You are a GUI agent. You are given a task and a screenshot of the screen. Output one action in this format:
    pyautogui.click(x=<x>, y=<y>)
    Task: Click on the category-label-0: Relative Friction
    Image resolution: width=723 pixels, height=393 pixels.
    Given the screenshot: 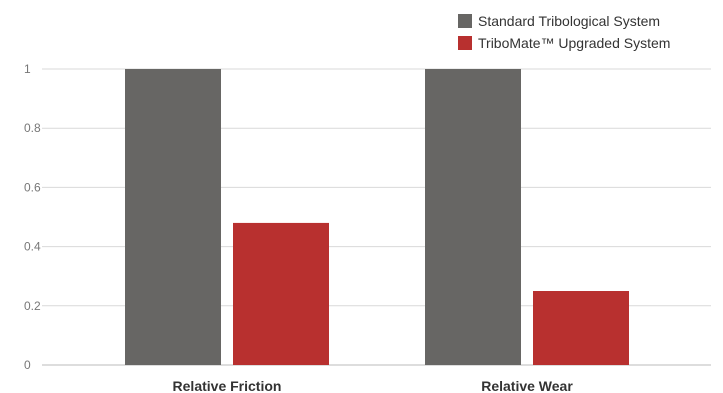 What is the action you would take?
    pyautogui.click(x=227, y=385)
    